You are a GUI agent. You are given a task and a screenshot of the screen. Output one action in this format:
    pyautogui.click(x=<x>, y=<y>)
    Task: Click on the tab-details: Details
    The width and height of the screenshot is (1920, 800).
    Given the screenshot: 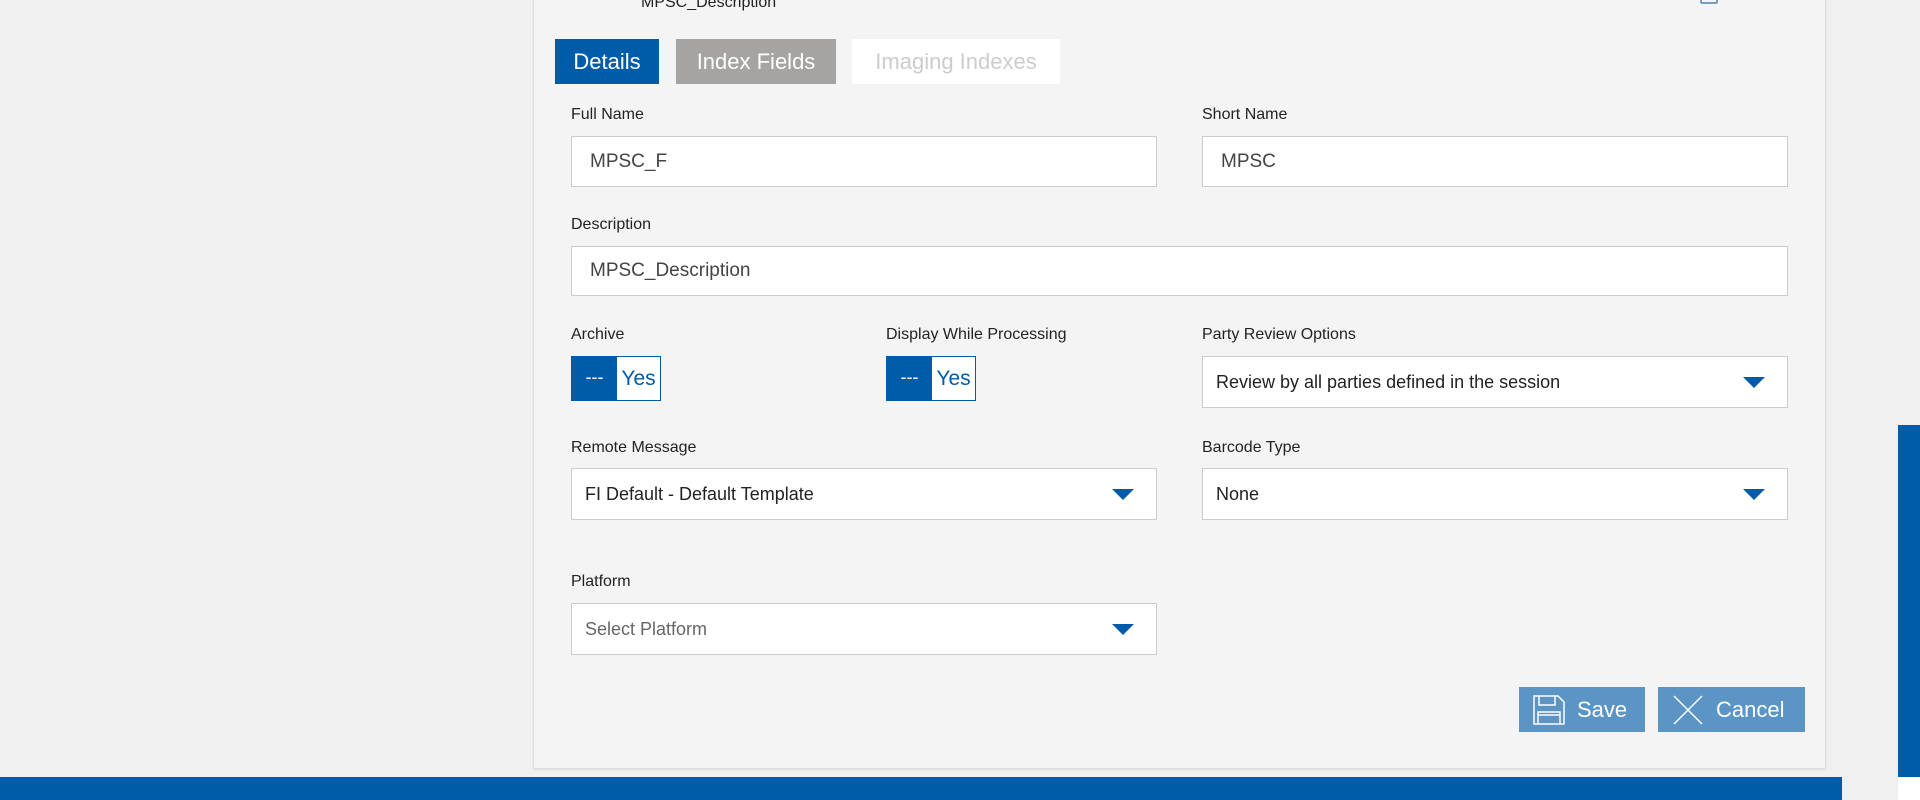 What is the action you would take?
    pyautogui.click(x=607, y=61)
    